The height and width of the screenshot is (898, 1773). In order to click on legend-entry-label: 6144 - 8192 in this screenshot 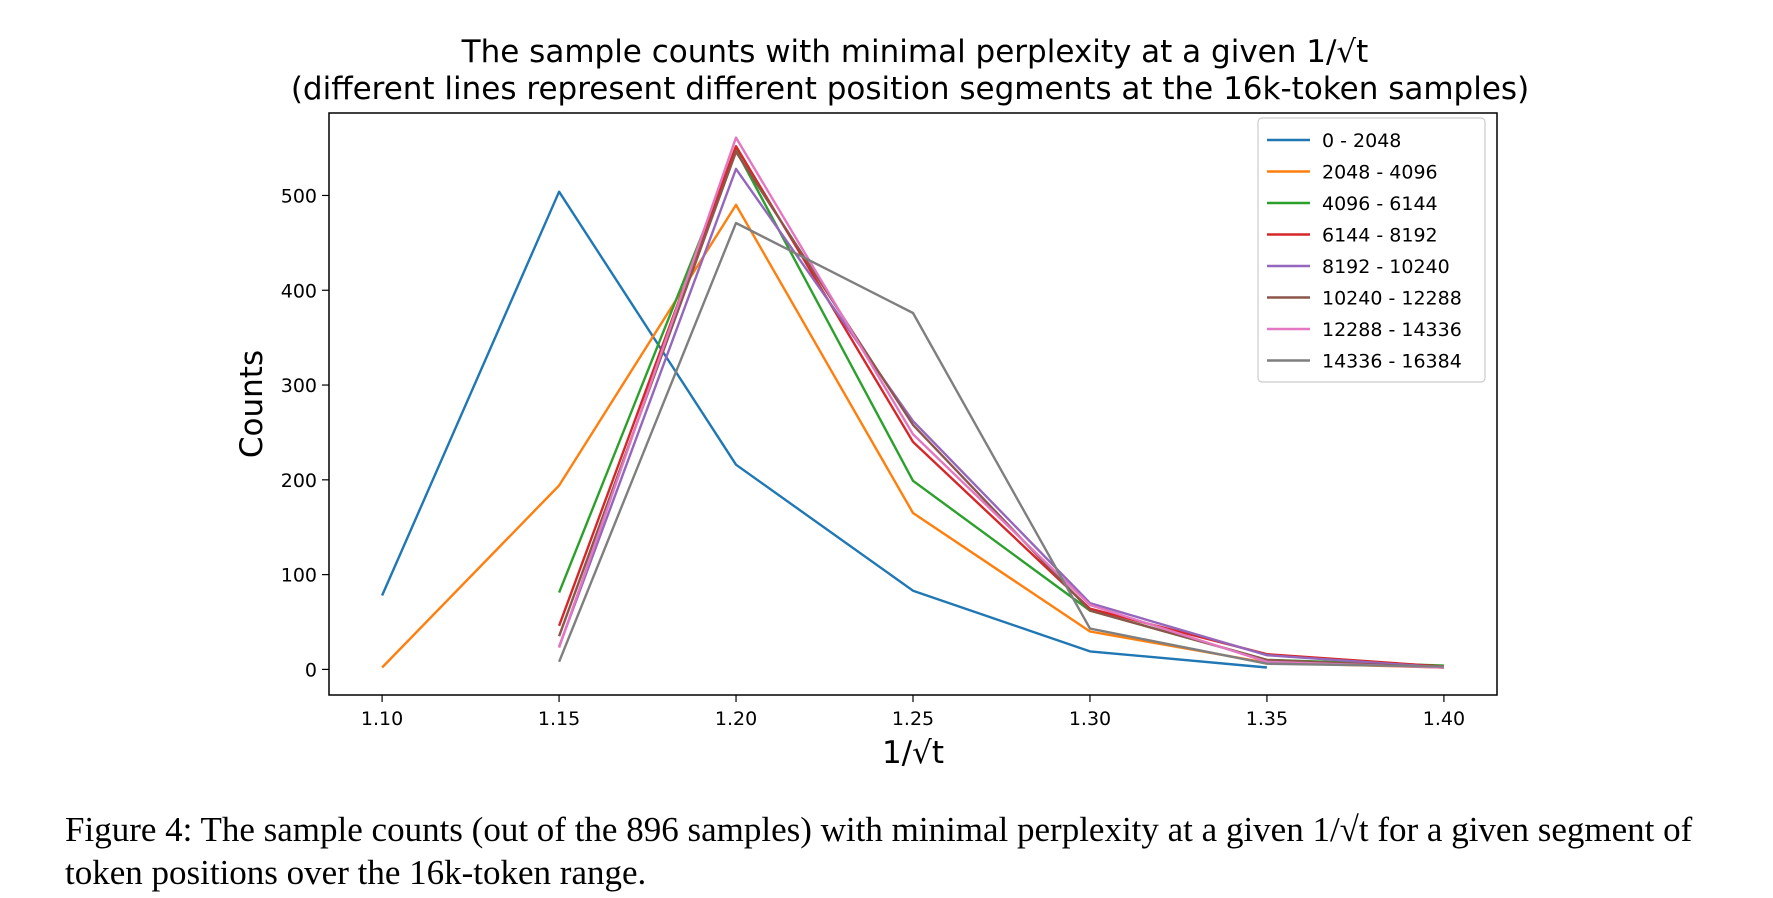, I will do `click(1380, 236)`.